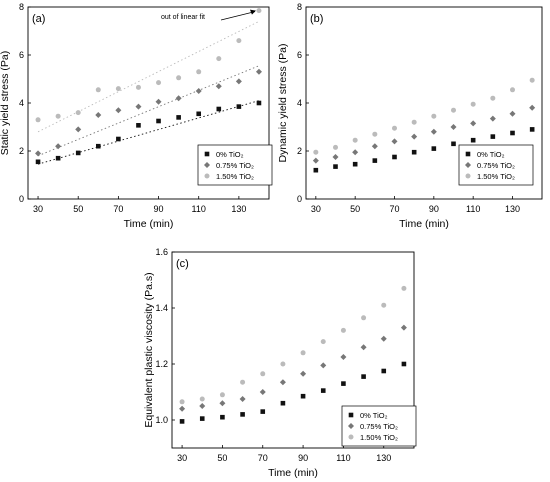 The height and width of the screenshot is (482, 550). Describe the element at coordinates (161, 420) in the screenshot. I see `y-tick-label: 1.0` at that location.